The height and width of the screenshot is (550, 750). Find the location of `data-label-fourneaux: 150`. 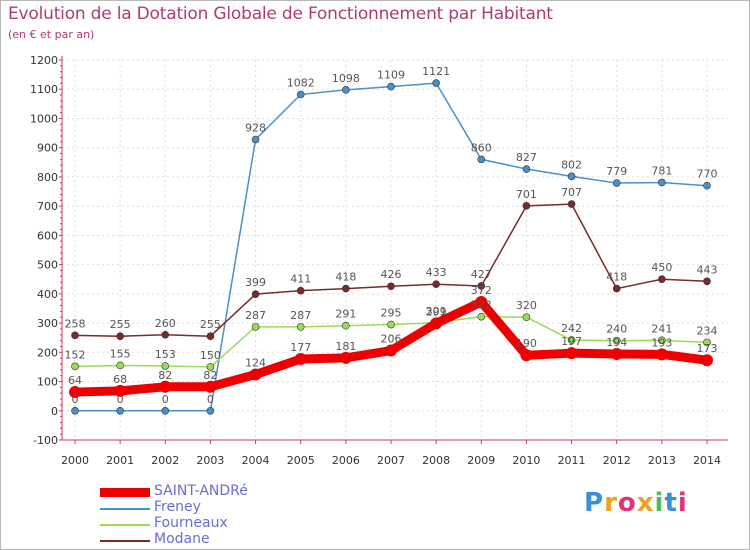

data-label-fourneaux: 150 is located at coordinates (210, 355).